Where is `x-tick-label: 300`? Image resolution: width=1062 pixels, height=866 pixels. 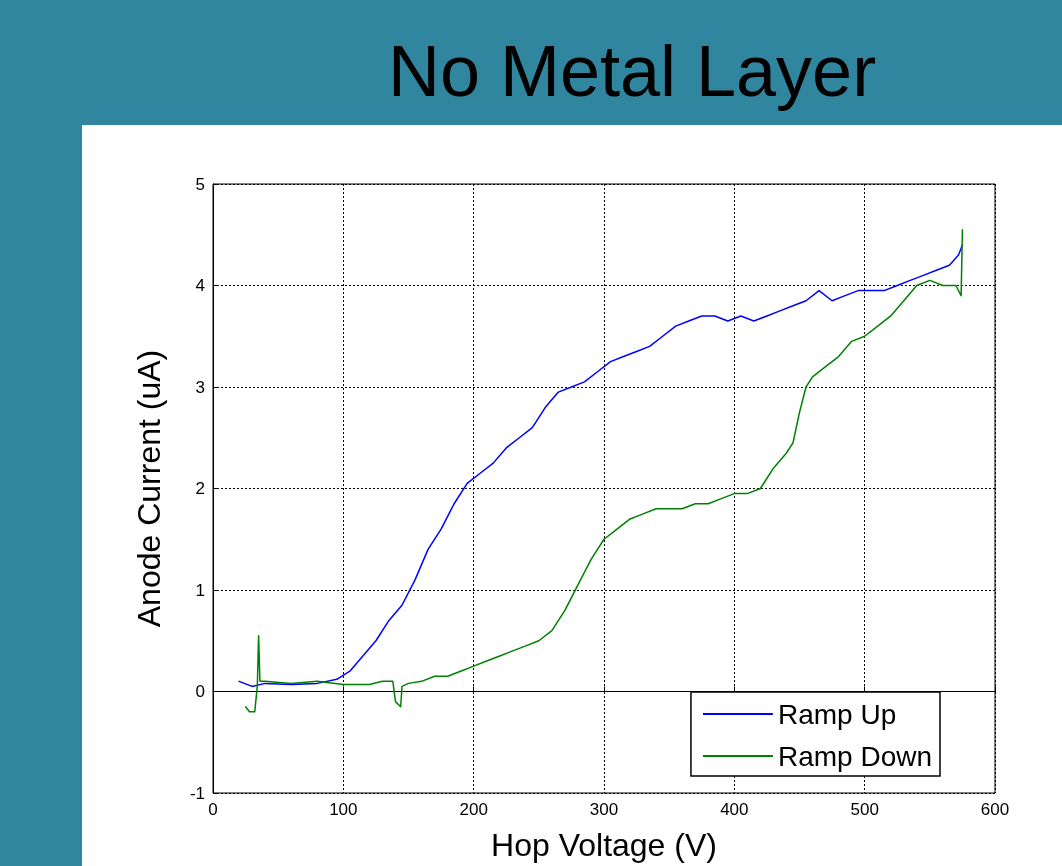
x-tick-label: 300 is located at coordinates (604, 809).